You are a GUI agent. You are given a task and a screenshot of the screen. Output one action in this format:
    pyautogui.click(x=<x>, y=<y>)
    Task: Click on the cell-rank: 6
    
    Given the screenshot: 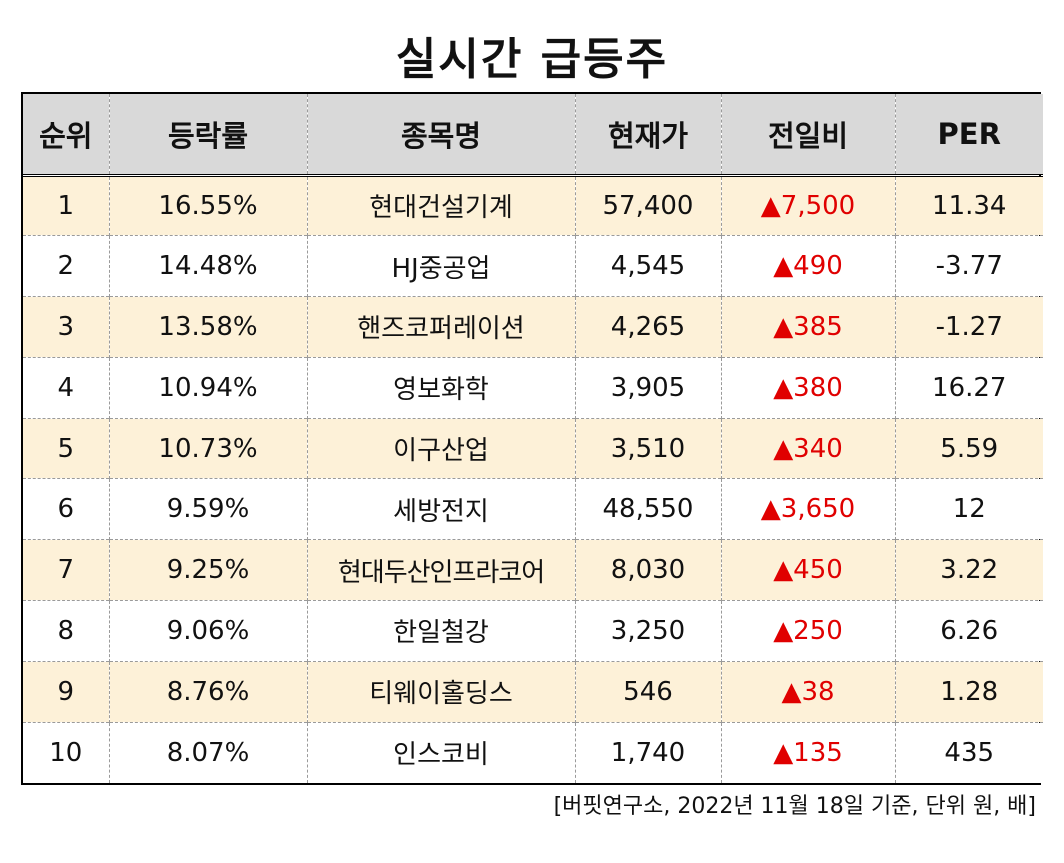 What is the action you would take?
    pyautogui.click(x=66, y=509)
    